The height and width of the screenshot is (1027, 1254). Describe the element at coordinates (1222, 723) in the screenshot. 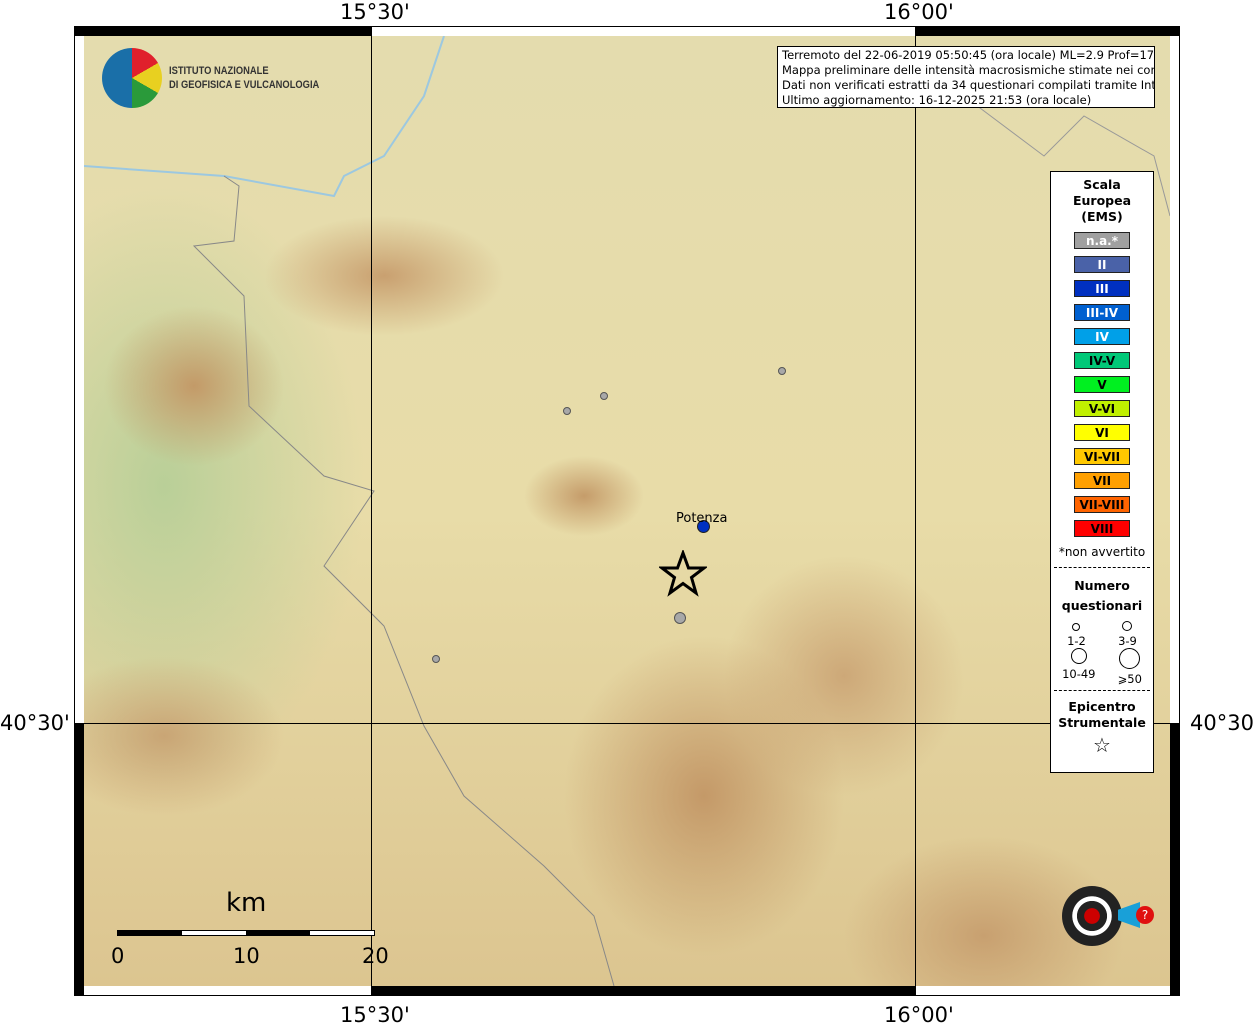

I see `tick-right: 40°30'` at that location.